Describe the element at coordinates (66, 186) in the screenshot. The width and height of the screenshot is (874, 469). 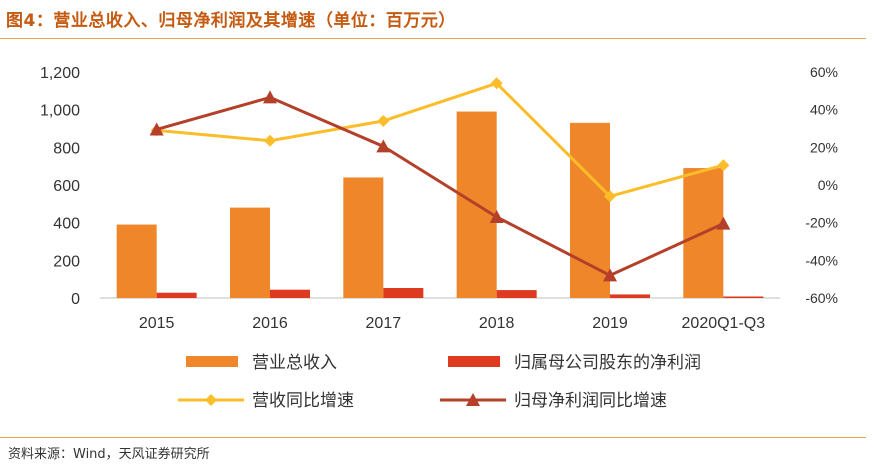
I see `y-left-tick-label: 600` at that location.